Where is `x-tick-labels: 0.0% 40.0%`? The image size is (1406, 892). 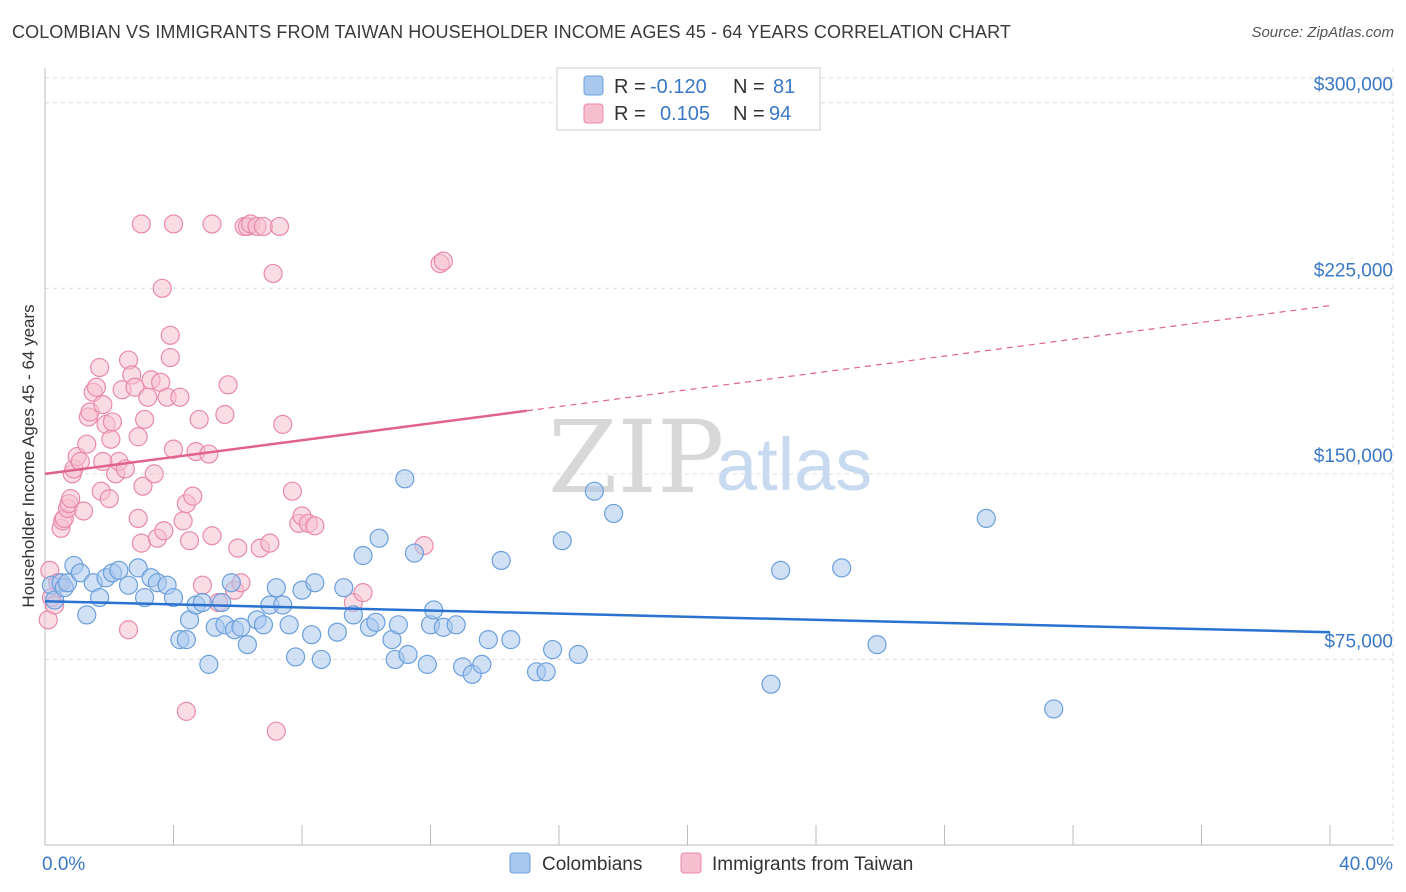
x-tick-labels: 0.0% 40.0% is located at coordinates (717, 864).